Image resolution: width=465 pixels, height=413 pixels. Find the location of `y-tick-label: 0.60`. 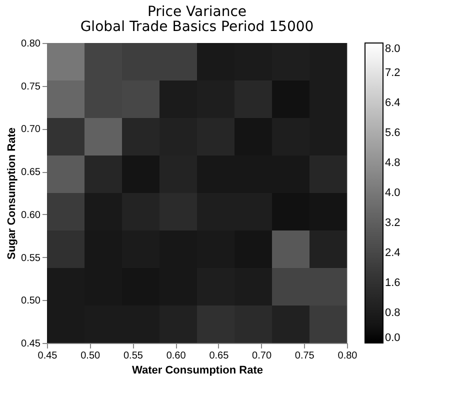

y-tick-label: 0.60 is located at coordinates (31, 215).